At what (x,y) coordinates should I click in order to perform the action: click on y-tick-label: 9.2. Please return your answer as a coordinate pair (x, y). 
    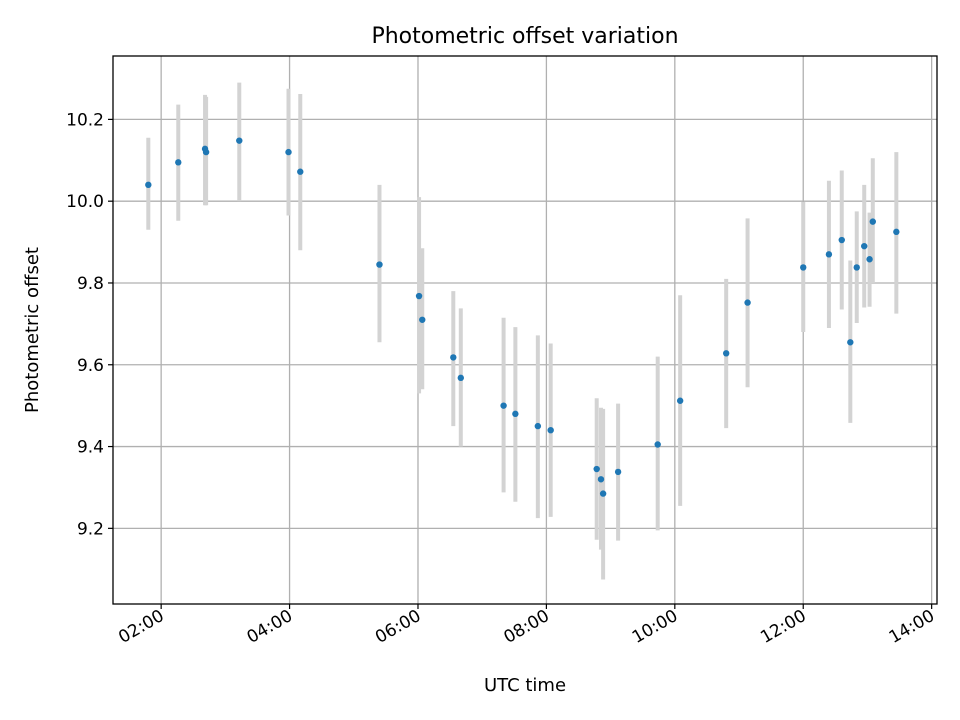
    Looking at the image, I should click on (90, 529).